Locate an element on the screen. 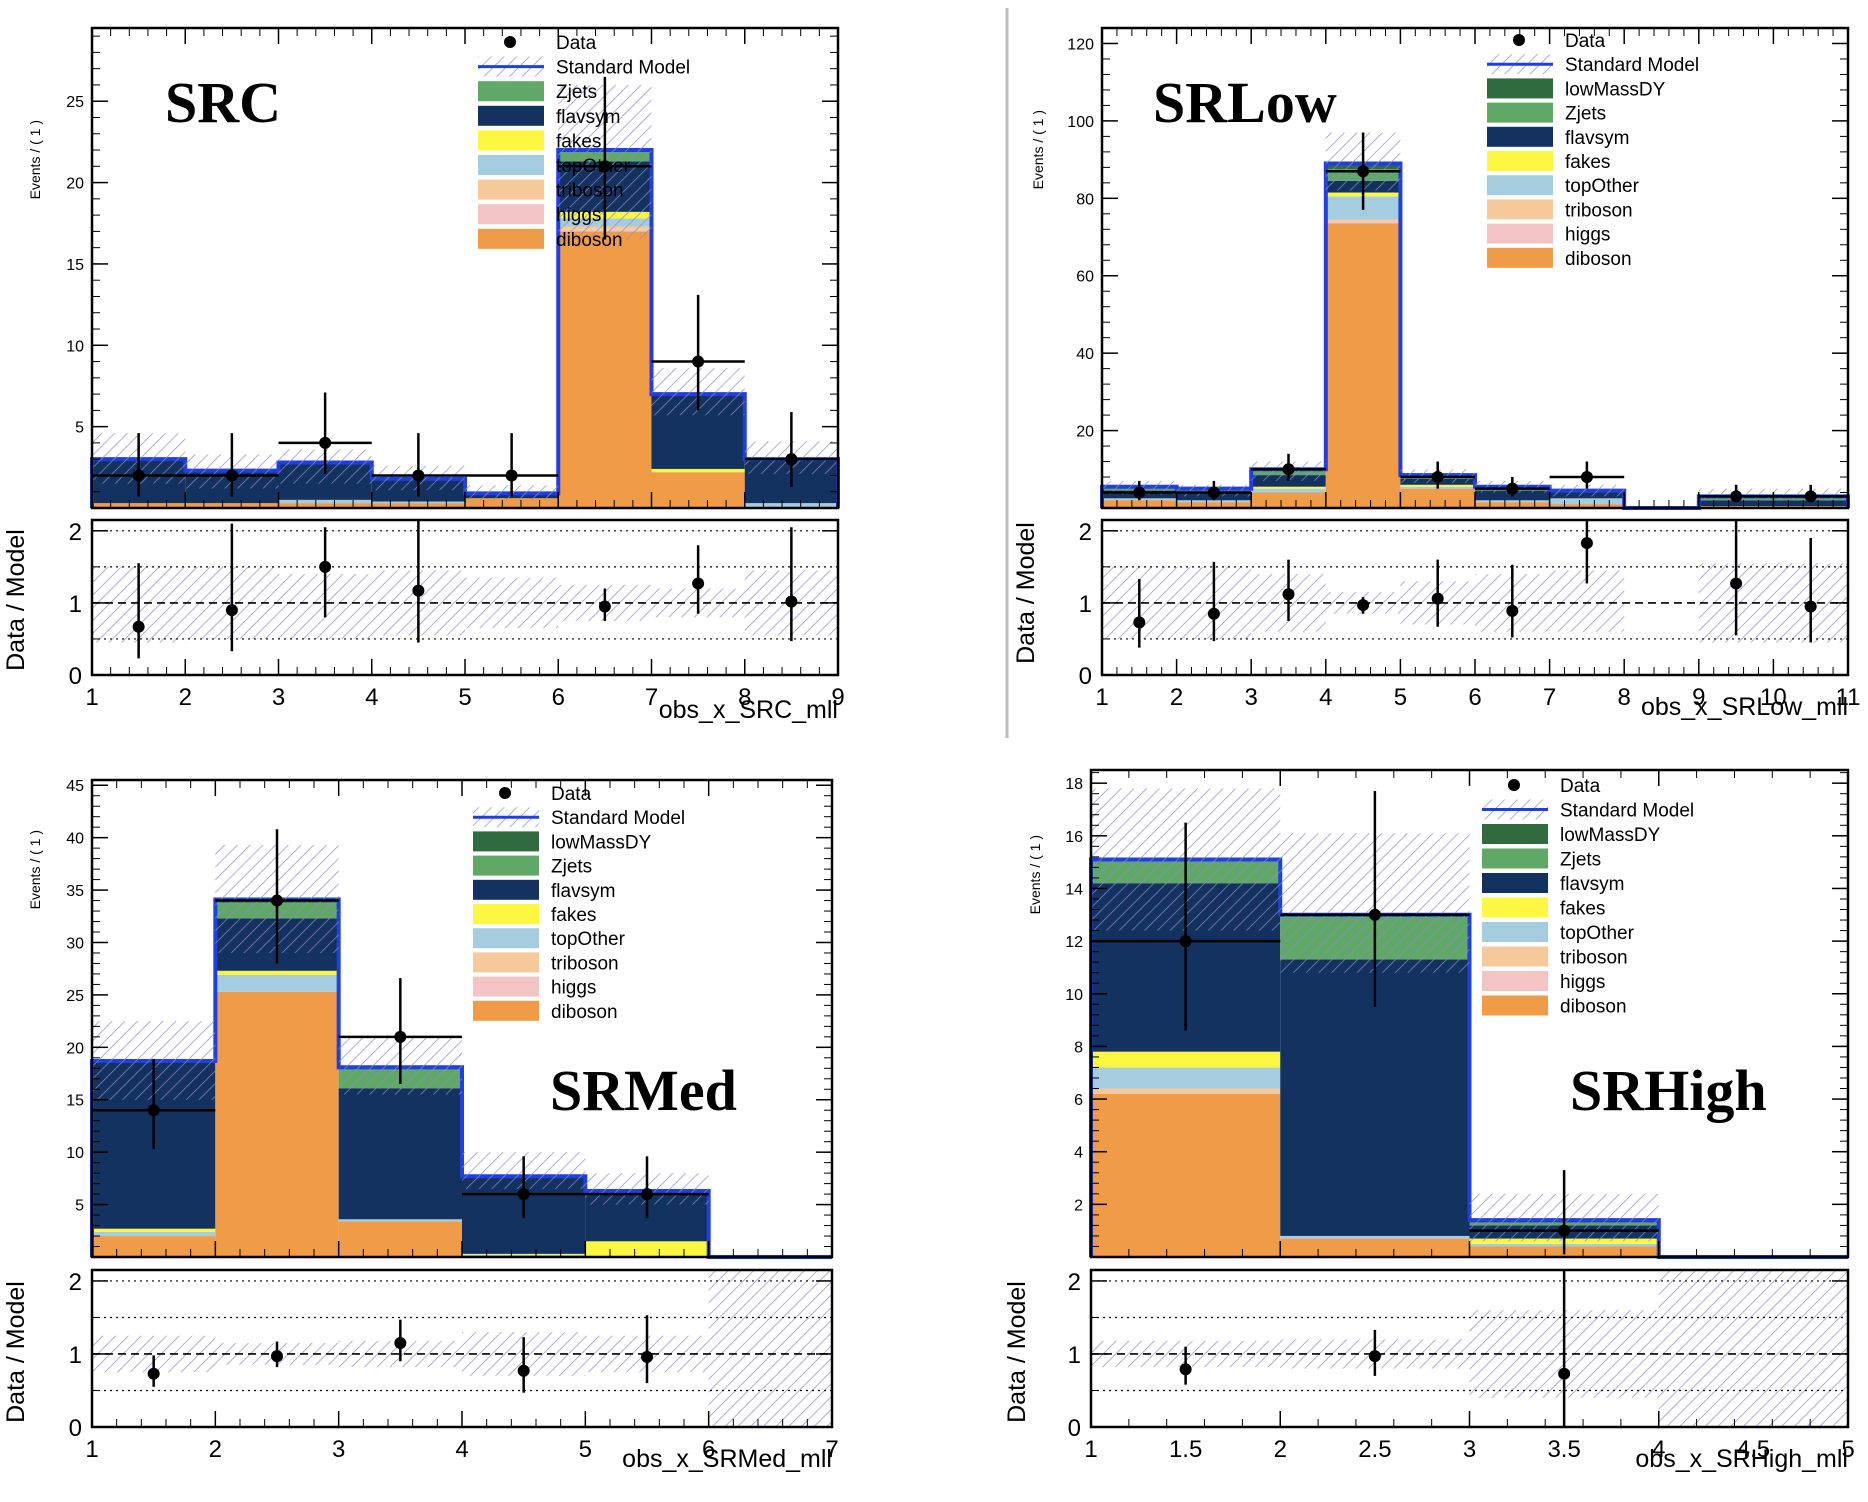 This screenshot has height=1502, width=1868. x-tick-label: 8 is located at coordinates (744, 697).